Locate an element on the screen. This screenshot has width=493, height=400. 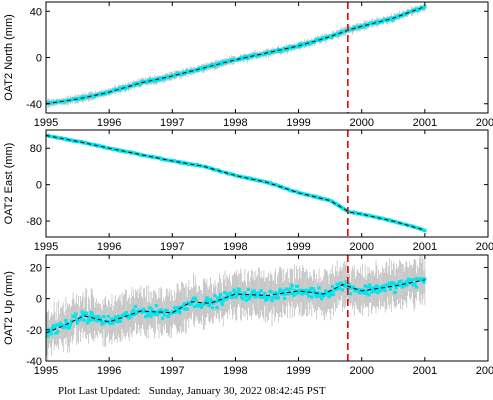
up-x-tick-label: 1997 is located at coordinates (172, 371).